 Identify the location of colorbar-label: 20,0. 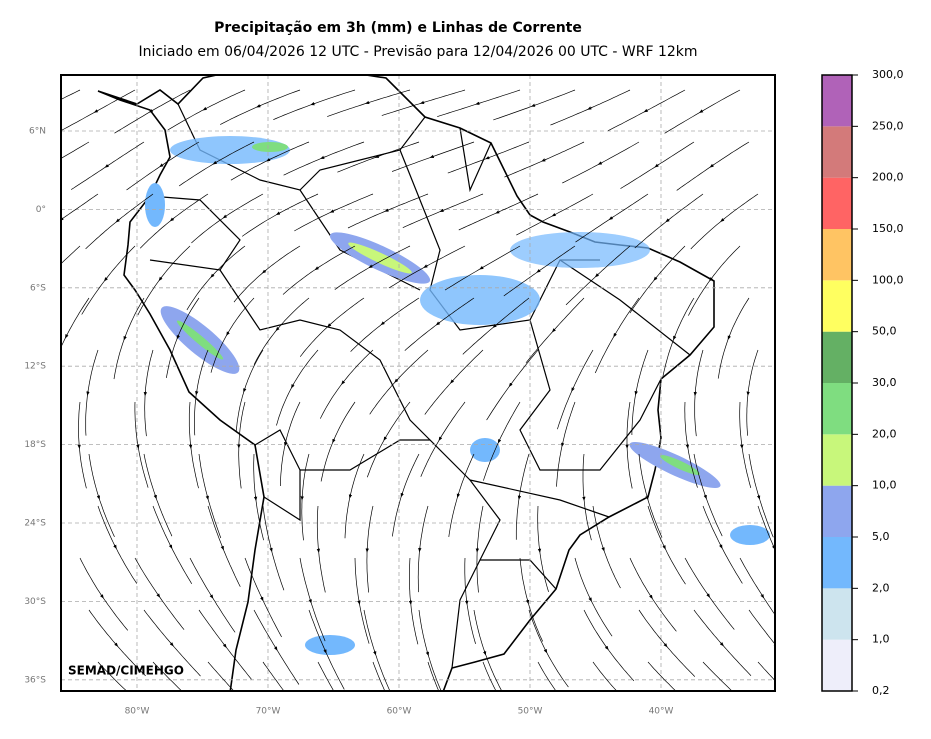
(884, 433).